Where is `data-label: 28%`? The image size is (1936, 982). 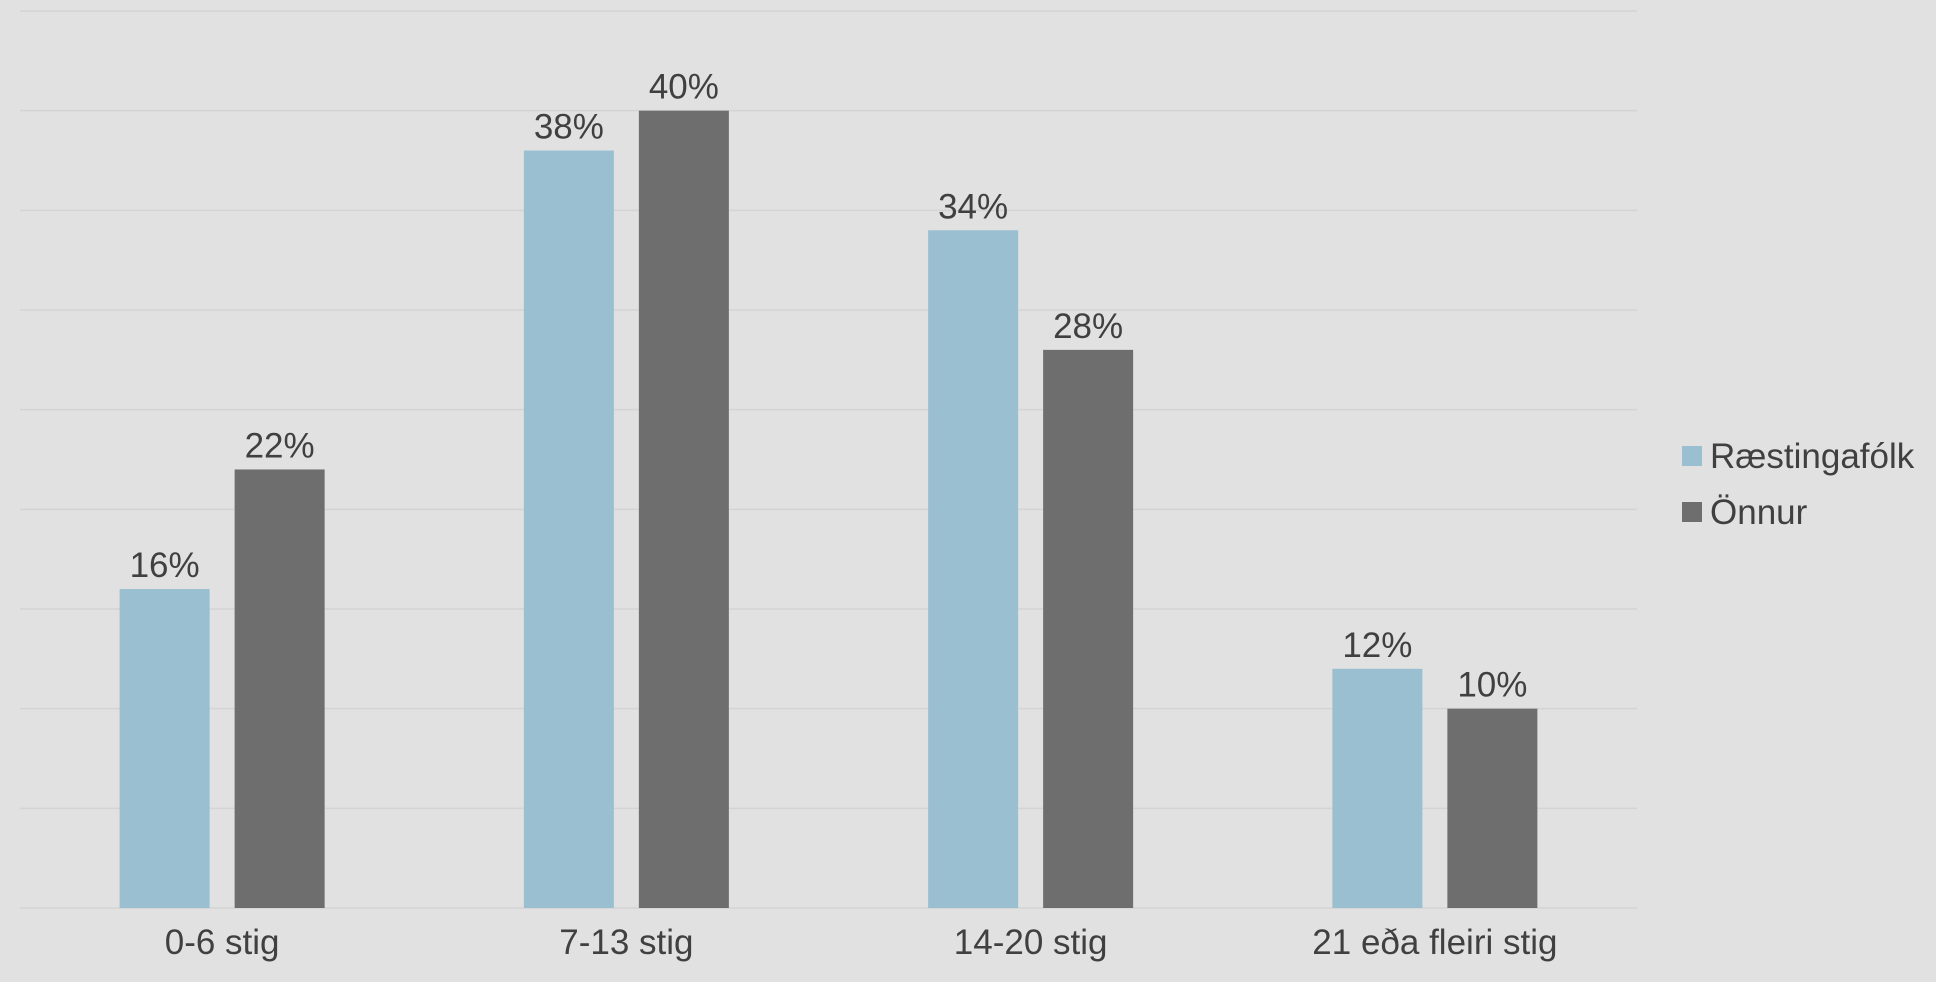 data-label: 28% is located at coordinates (1088, 326).